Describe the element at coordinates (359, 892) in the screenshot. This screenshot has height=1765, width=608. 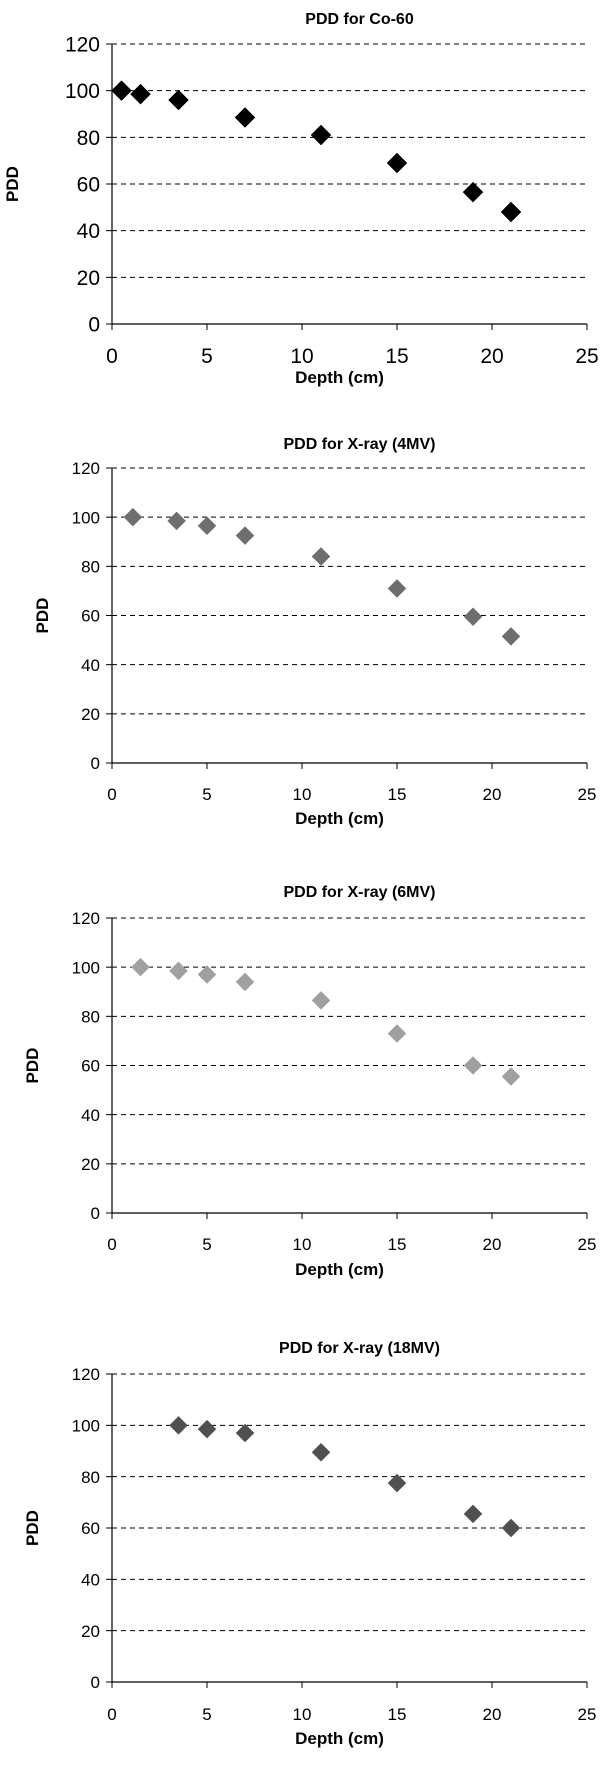
I see `chart-title: PDD for X-ray (6MV)` at that location.